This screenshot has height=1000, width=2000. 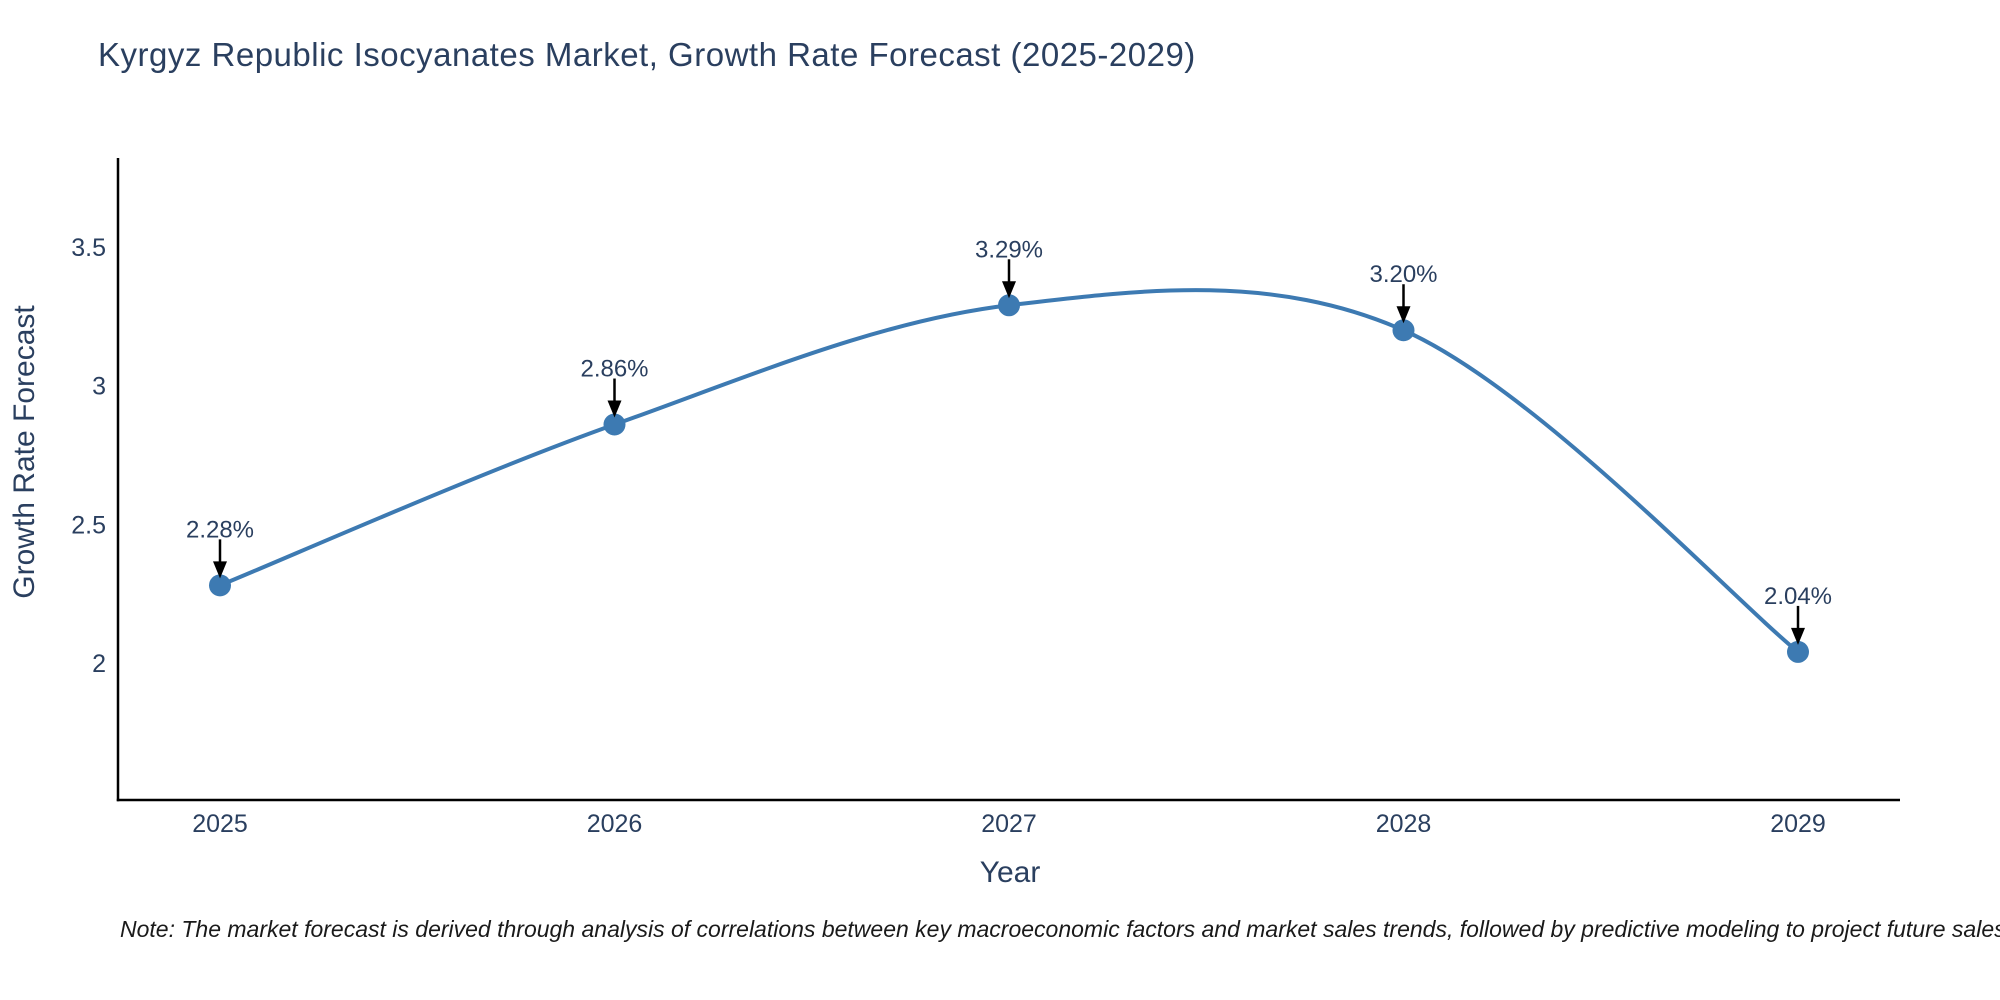 What do you see at coordinates (614, 409) in the screenshot?
I see `annotation-arrowhead-2026` at bounding box center [614, 409].